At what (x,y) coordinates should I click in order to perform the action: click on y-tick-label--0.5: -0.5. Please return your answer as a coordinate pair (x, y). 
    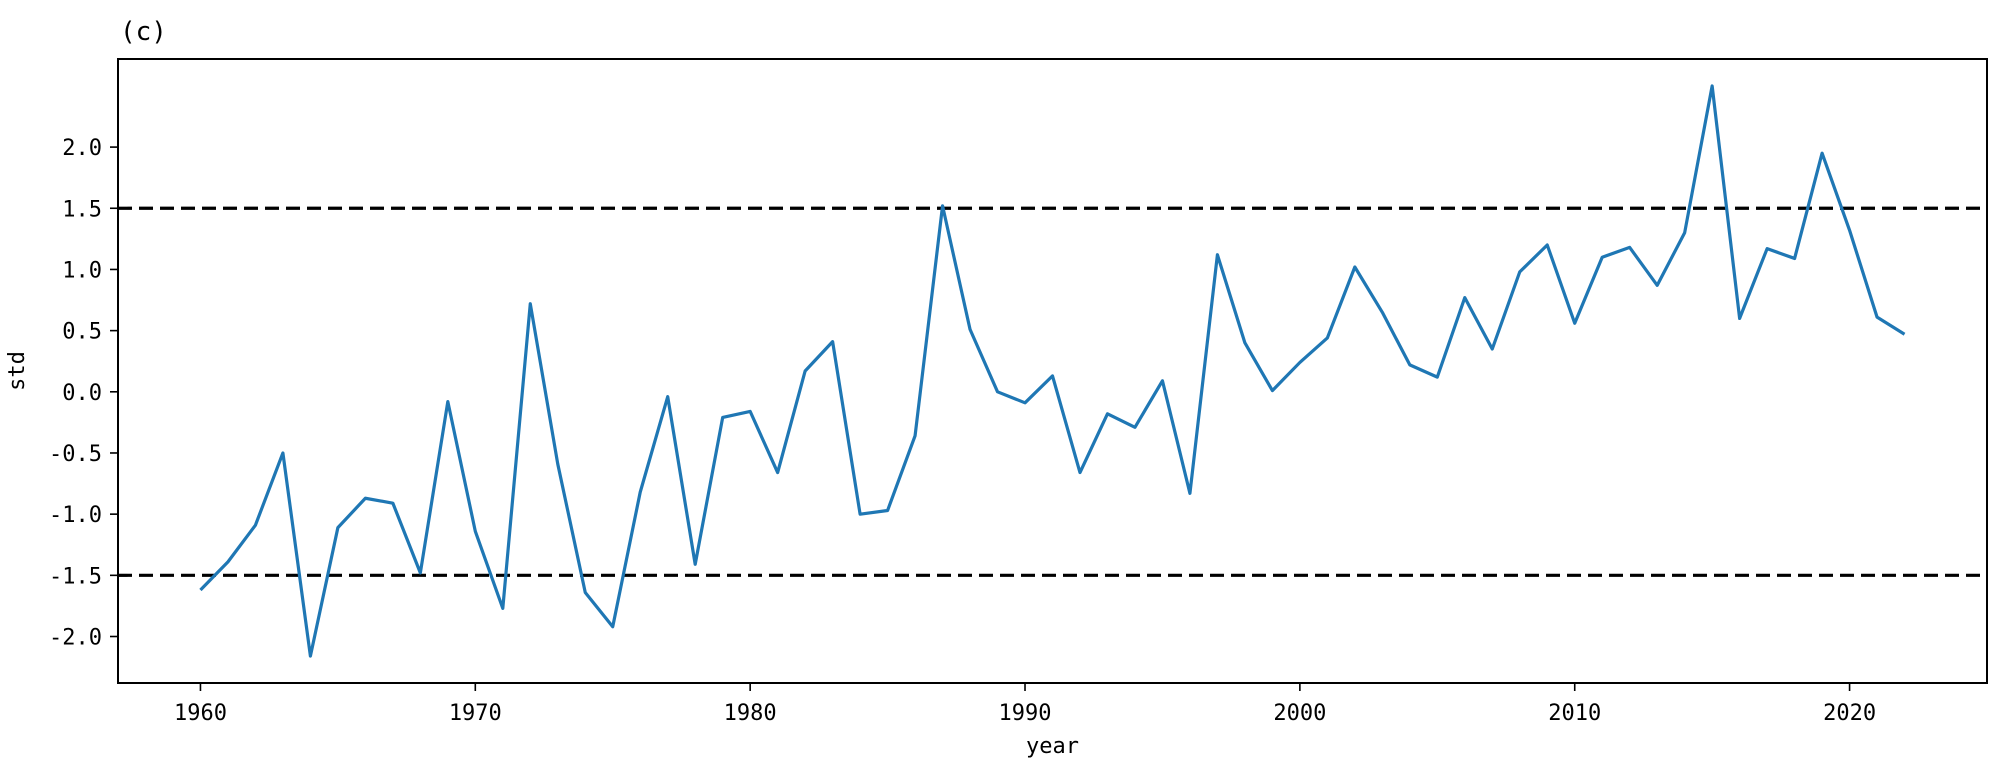
    Looking at the image, I should click on (75, 454).